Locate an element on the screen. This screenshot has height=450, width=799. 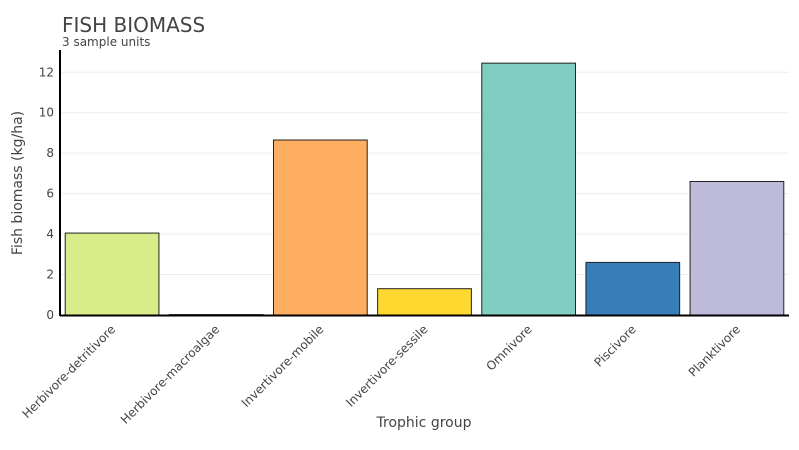
x-tick-label: Omnivore is located at coordinates (508, 347).